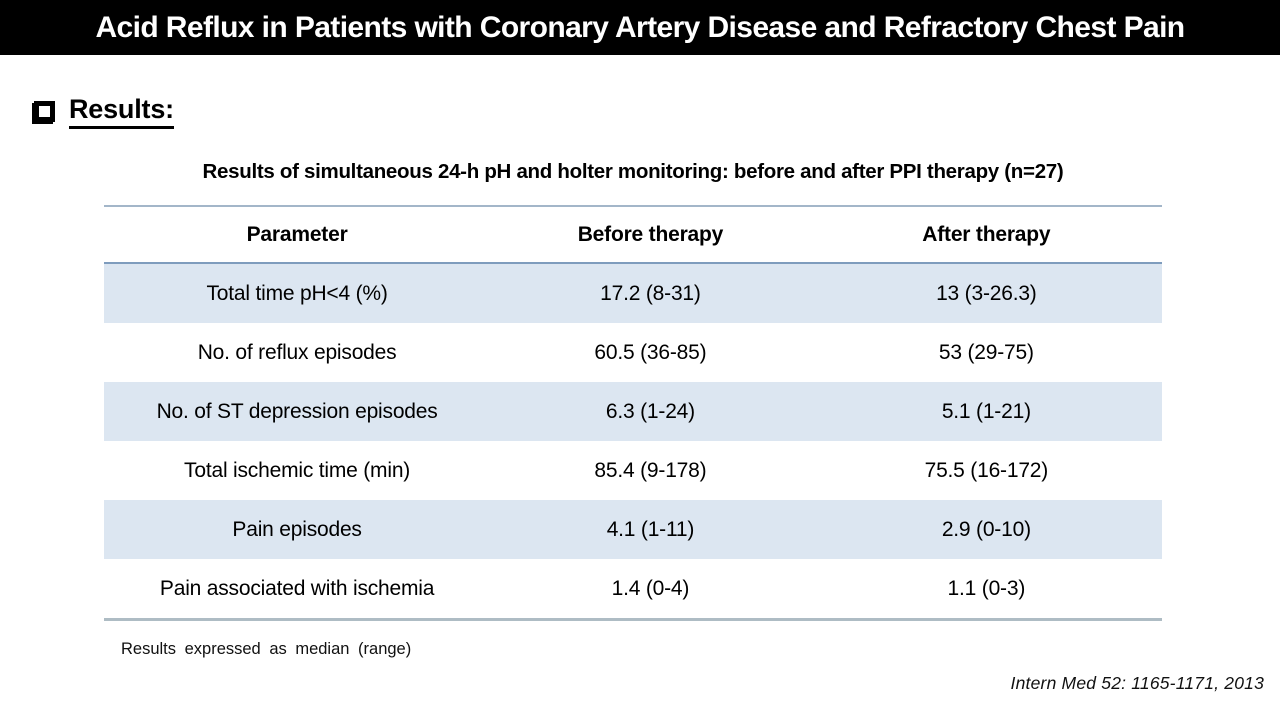  I want to click on cell-after: 1.1 (0-3), so click(986, 588).